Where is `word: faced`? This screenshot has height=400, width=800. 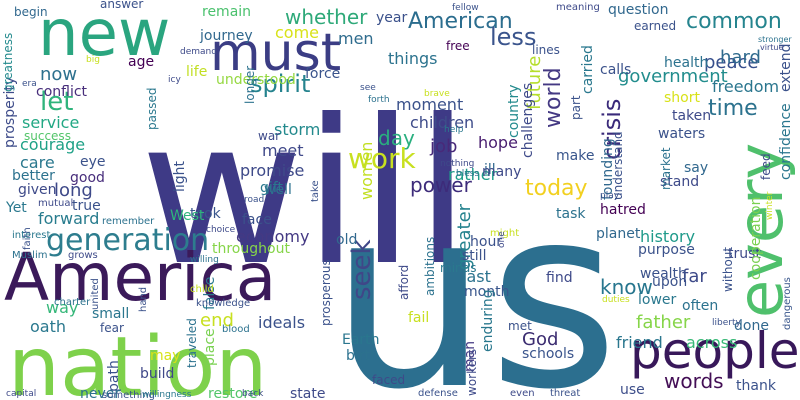
word: faced is located at coordinates (388, 380).